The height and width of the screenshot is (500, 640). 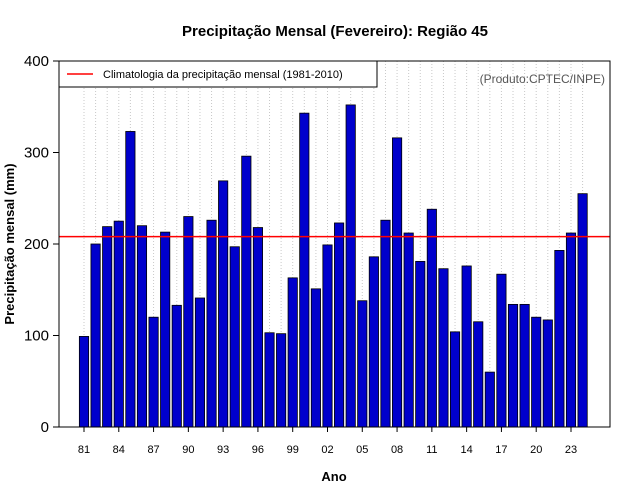 I want to click on x-tick-label: 93, so click(x=223, y=450).